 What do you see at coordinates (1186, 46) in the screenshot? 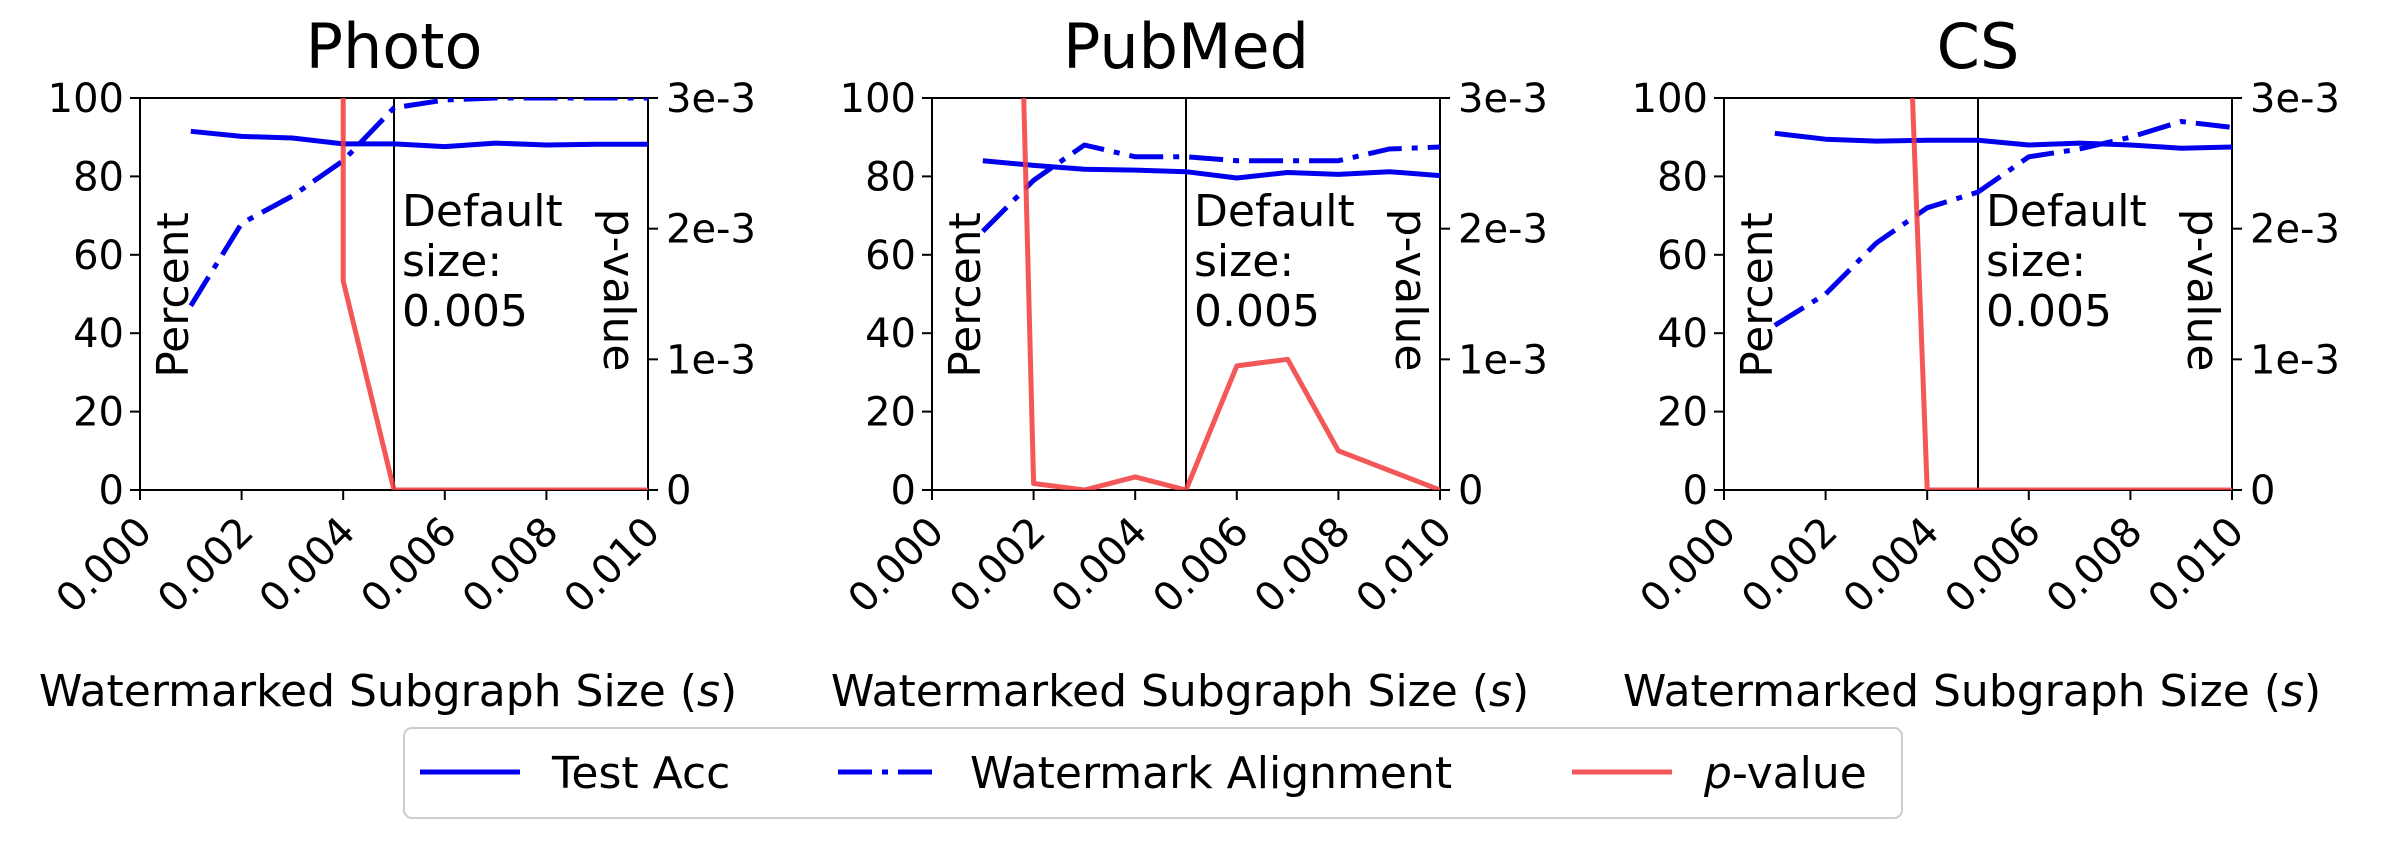
I see `panel-title: PubMed` at bounding box center [1186, 46].